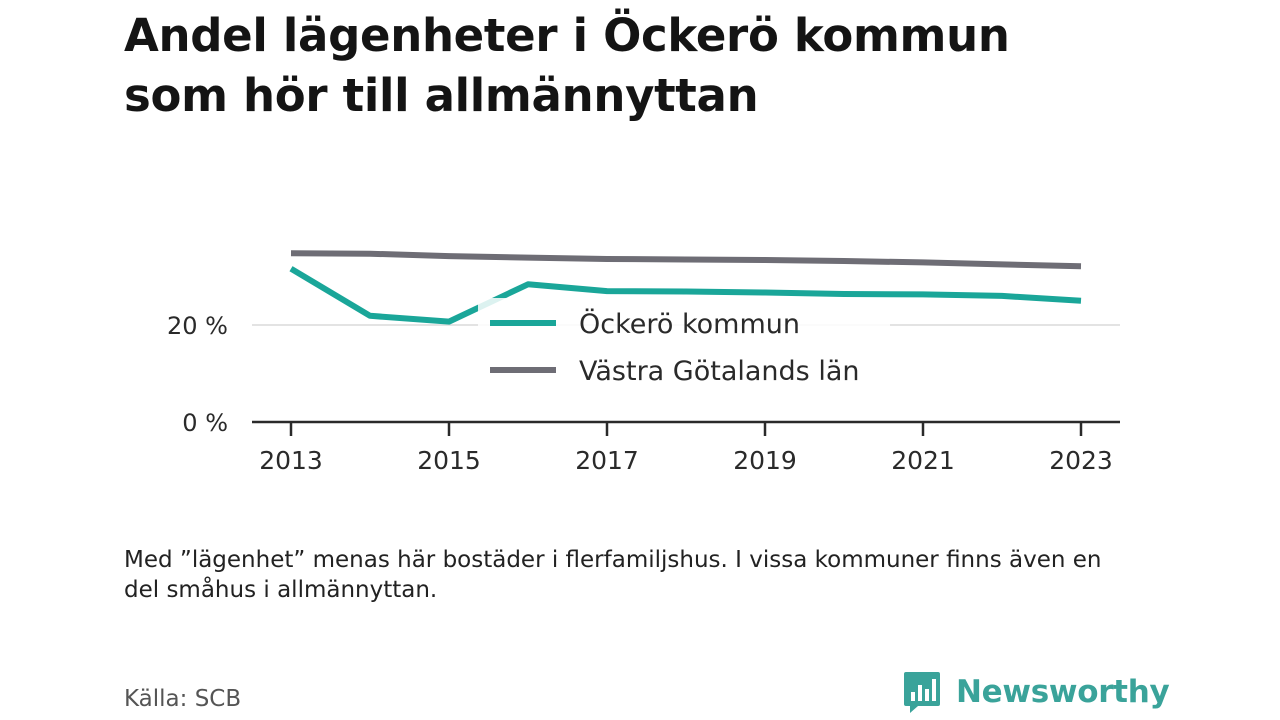 The height and width of the screenshot is (720, 1280). Describe the element at coordinates (1063, 692) in the screenshot. I see `brand-name: Newsworthy` at that location.